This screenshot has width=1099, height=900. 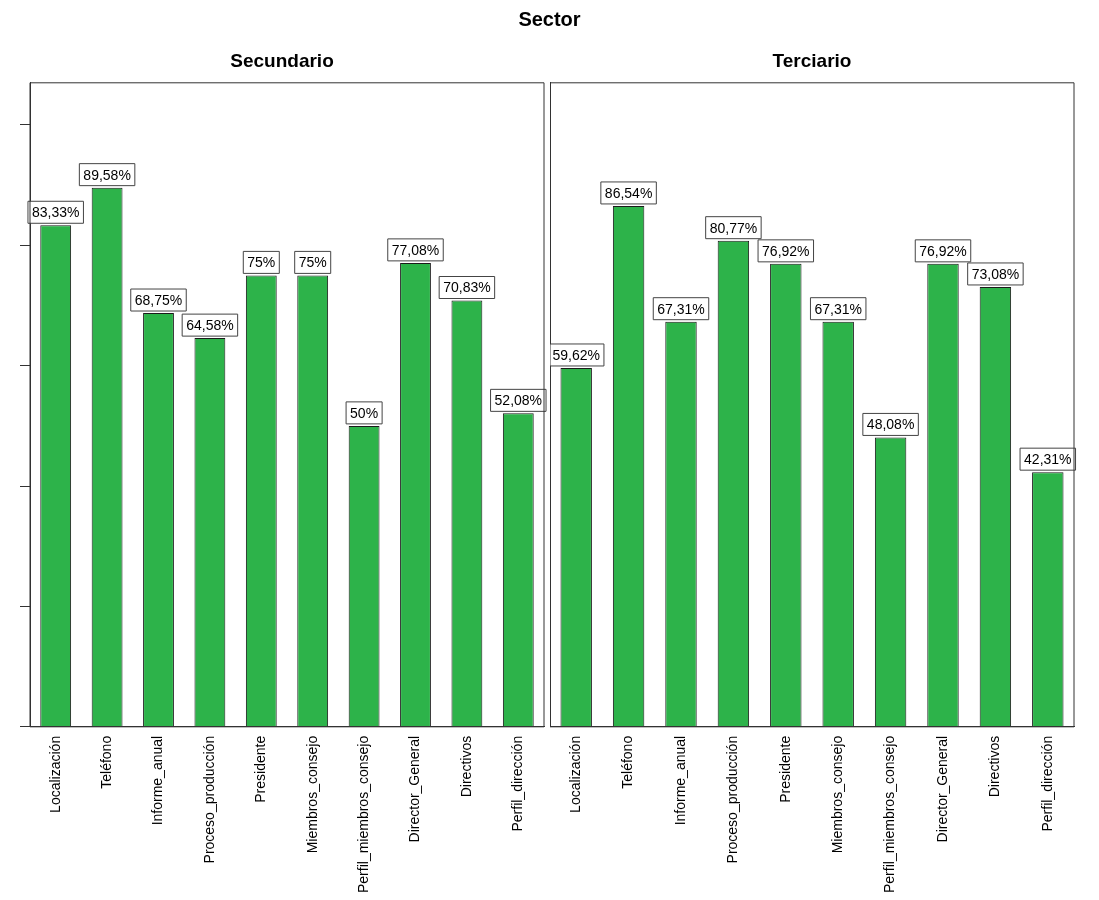 I want to click on text: Sector, so click(x=549, y=19).